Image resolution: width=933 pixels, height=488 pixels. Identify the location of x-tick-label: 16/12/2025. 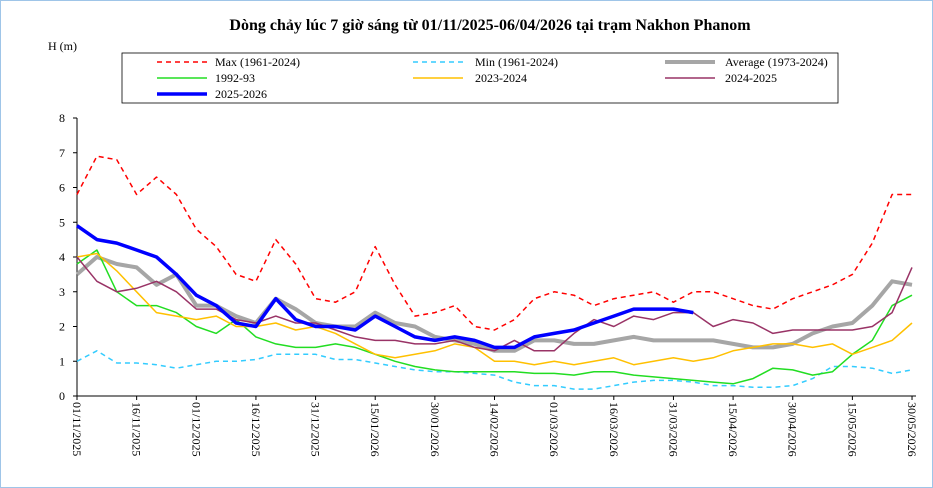
(256, 429).